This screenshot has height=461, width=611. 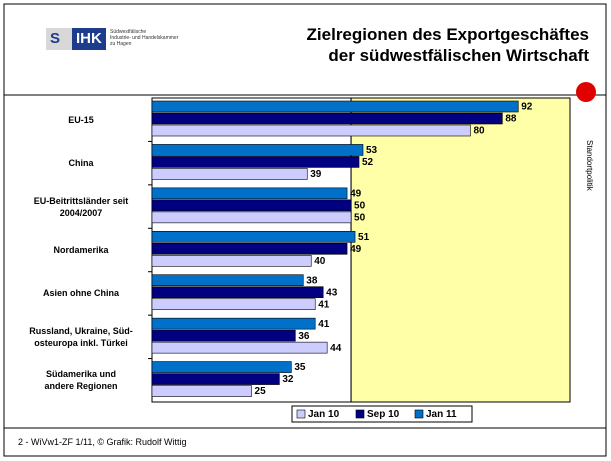 What do you see at coordinates (589, 165) in the screenshot?
I see `side-label: Standortpolitik` at bounding box center [589, 165].